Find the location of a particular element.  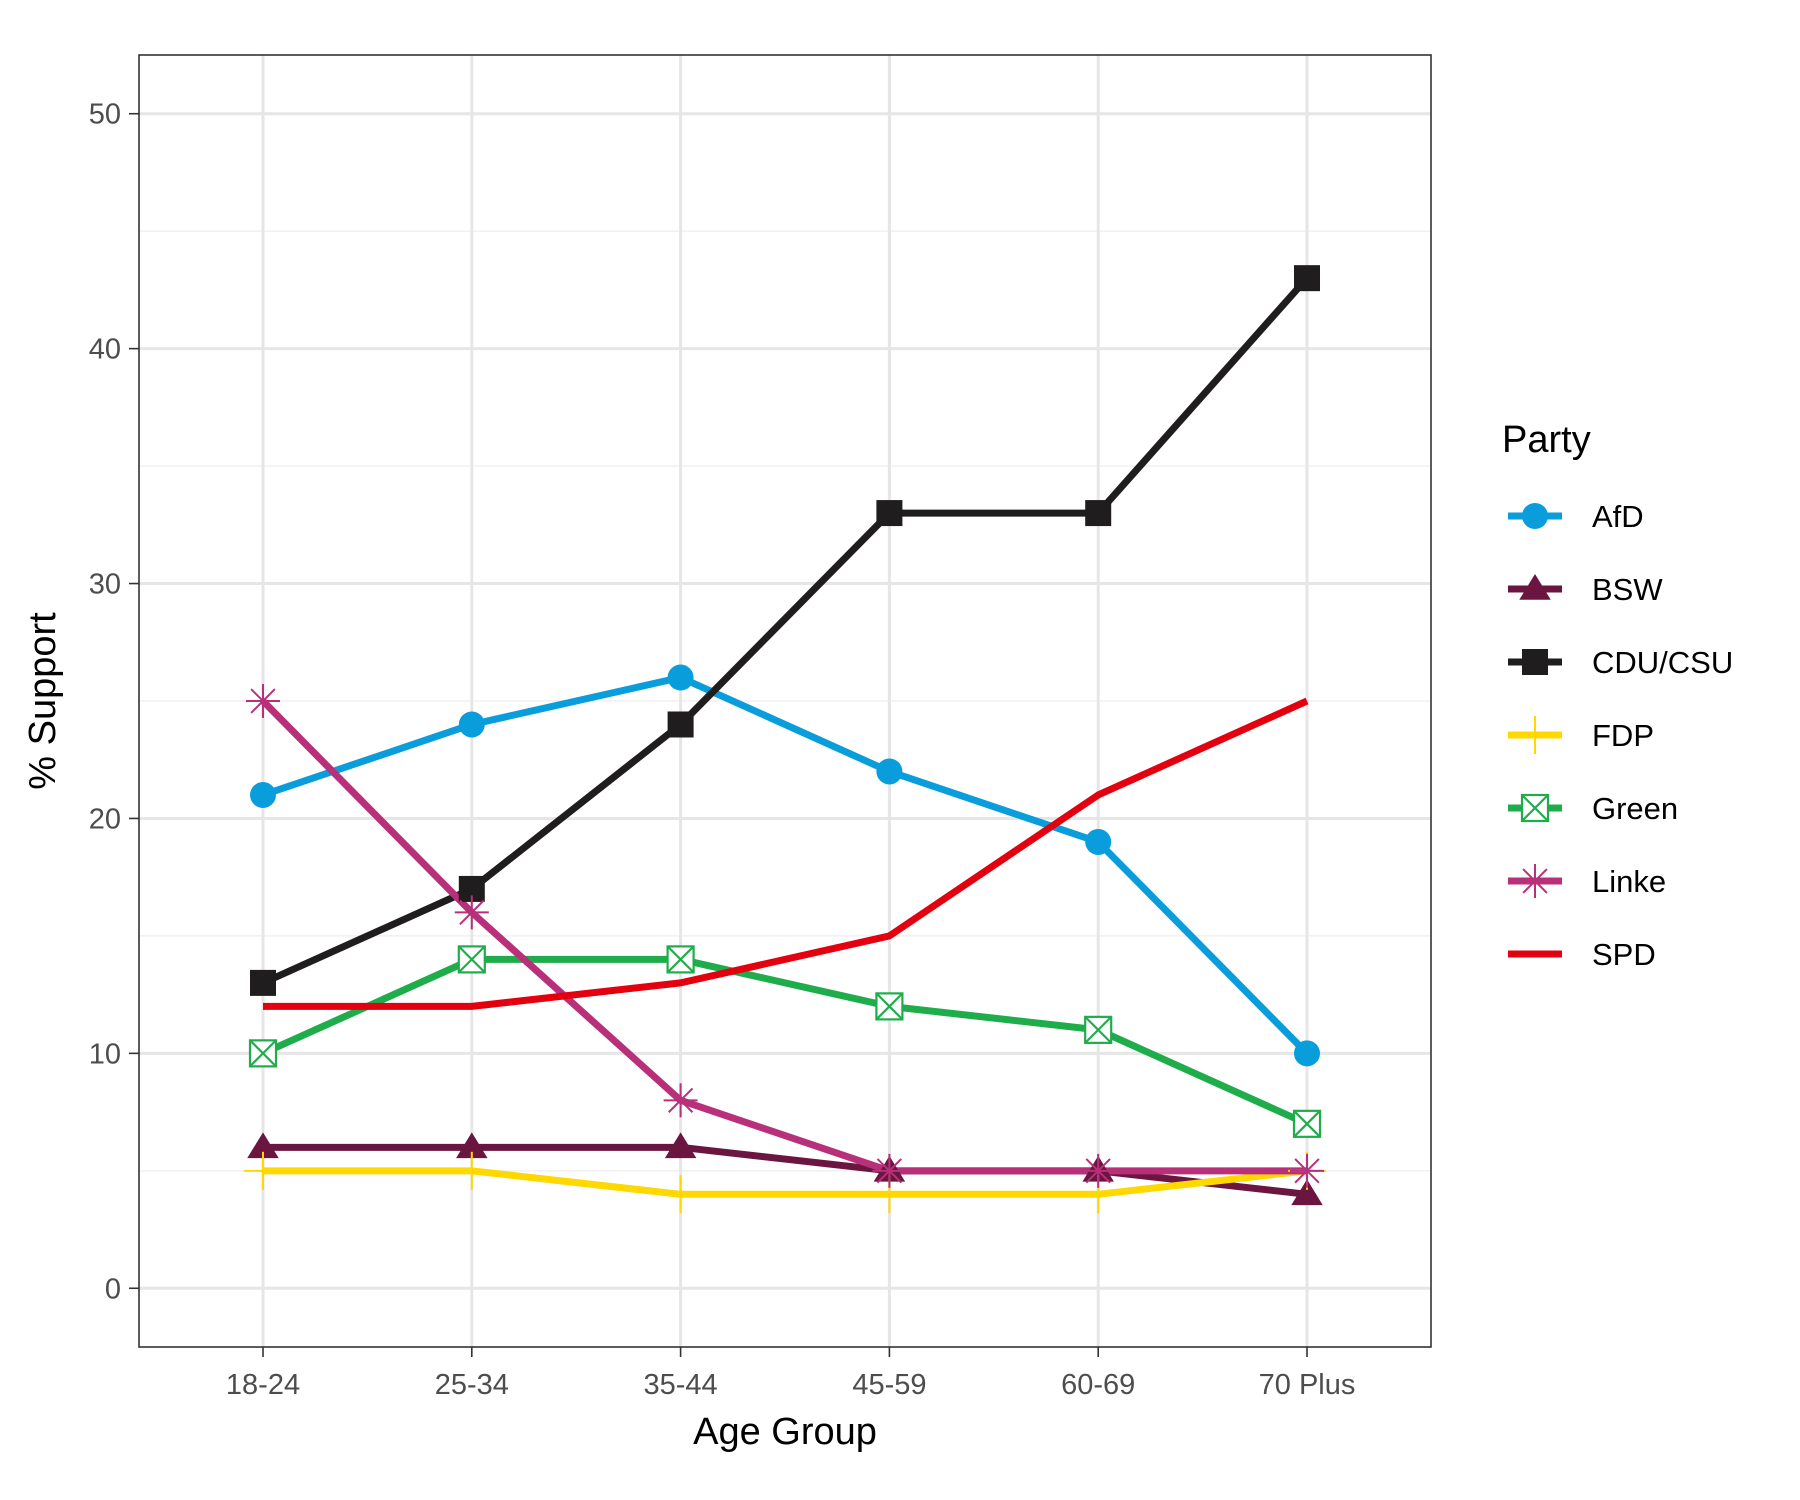

x-tick-label: 18-24 is located at coordinates (263, 1385).